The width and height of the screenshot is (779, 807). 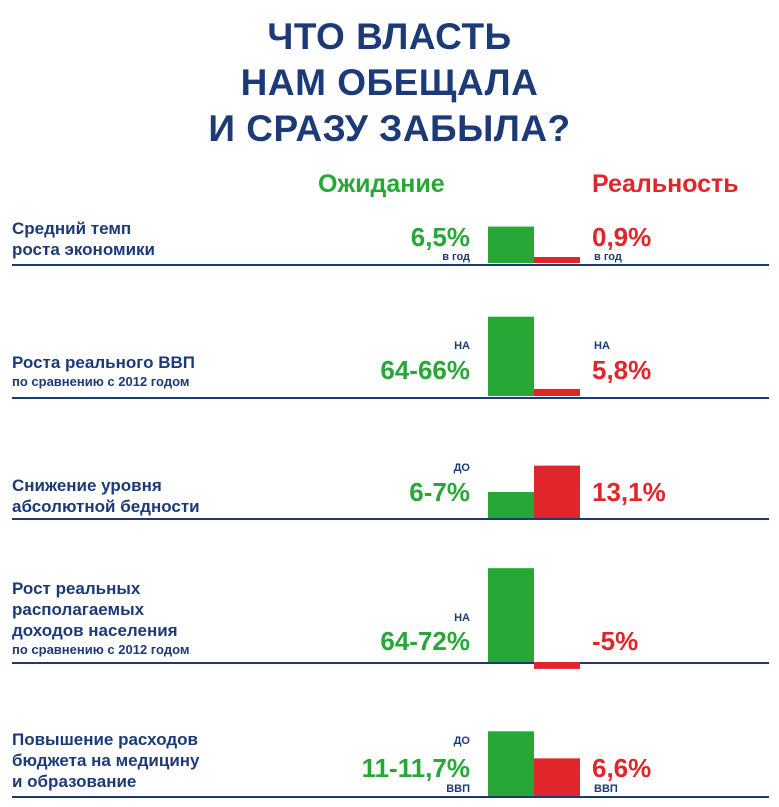 What do you see at coordinates (390, 265) in the screenshot?
I see `row-1-divider` at bounding box center [390, 265].